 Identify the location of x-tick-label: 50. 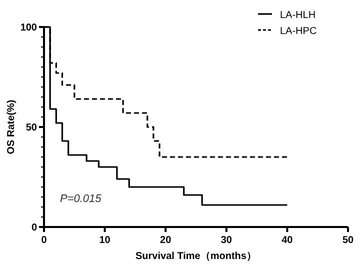
(348, 240).